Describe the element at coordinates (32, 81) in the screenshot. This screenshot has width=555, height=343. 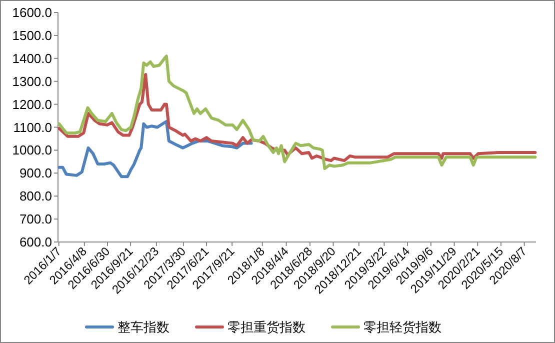
I see `y-tick-label: 1300.0` at that location.